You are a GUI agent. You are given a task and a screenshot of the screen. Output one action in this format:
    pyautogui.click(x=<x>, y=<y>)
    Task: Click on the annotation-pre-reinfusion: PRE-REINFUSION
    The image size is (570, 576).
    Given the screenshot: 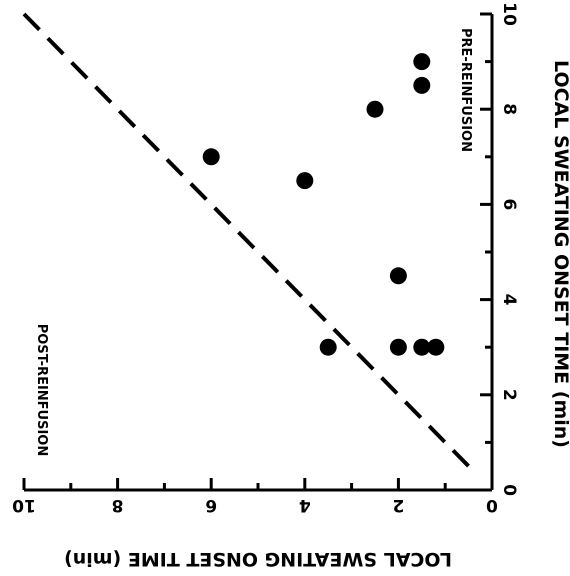 What is the action you would take?
    pyautogui.click(x=465, y=90)
    